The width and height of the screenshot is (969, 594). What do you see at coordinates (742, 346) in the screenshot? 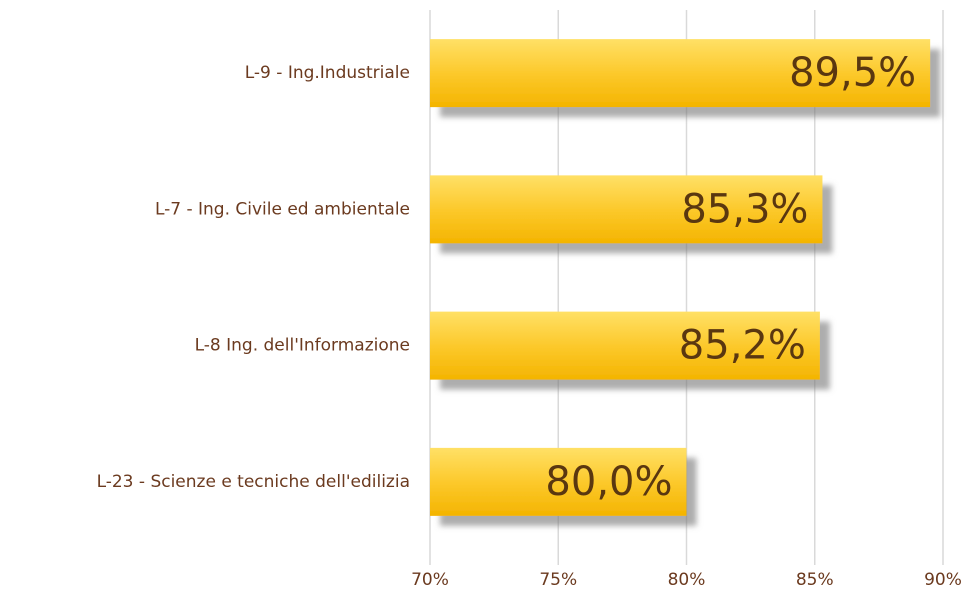
I see `value-label: 85,2%` at bounding box center [742, 346].